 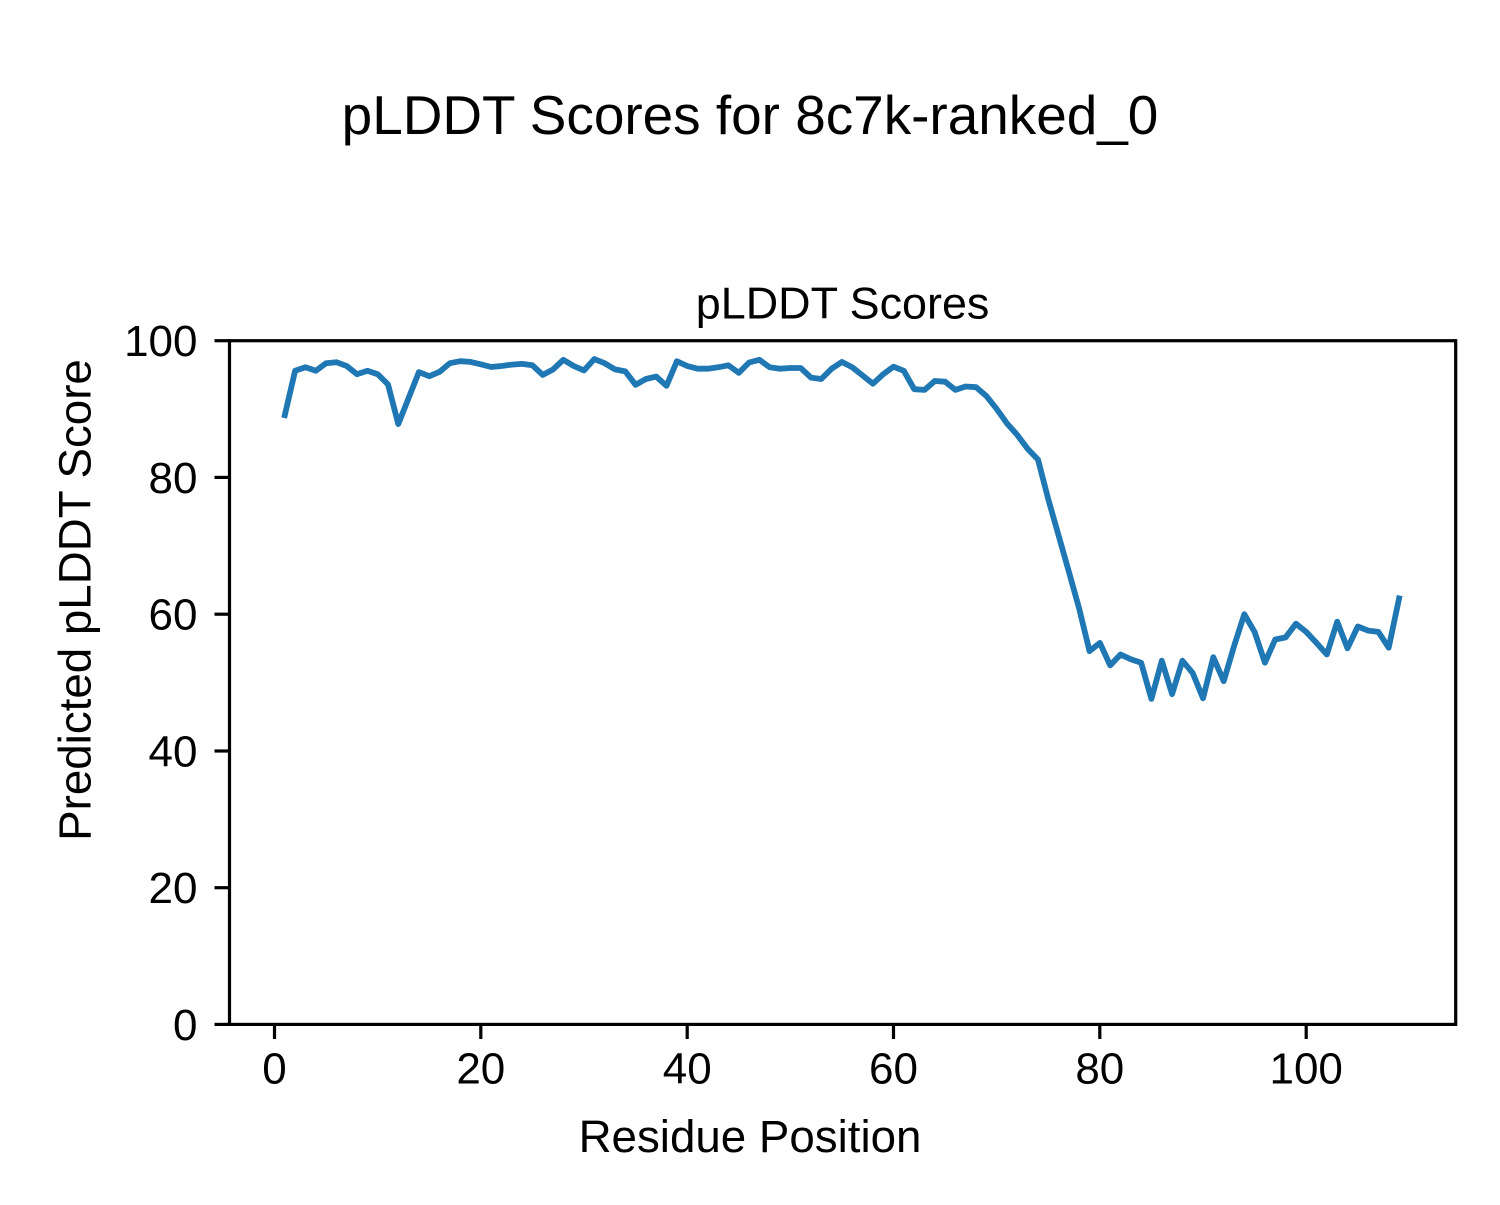 What do you see at coordinates (843, 302) in the screenshot?
I see `svg-text: pLDDT Scores` at bounding box center [843, 302].